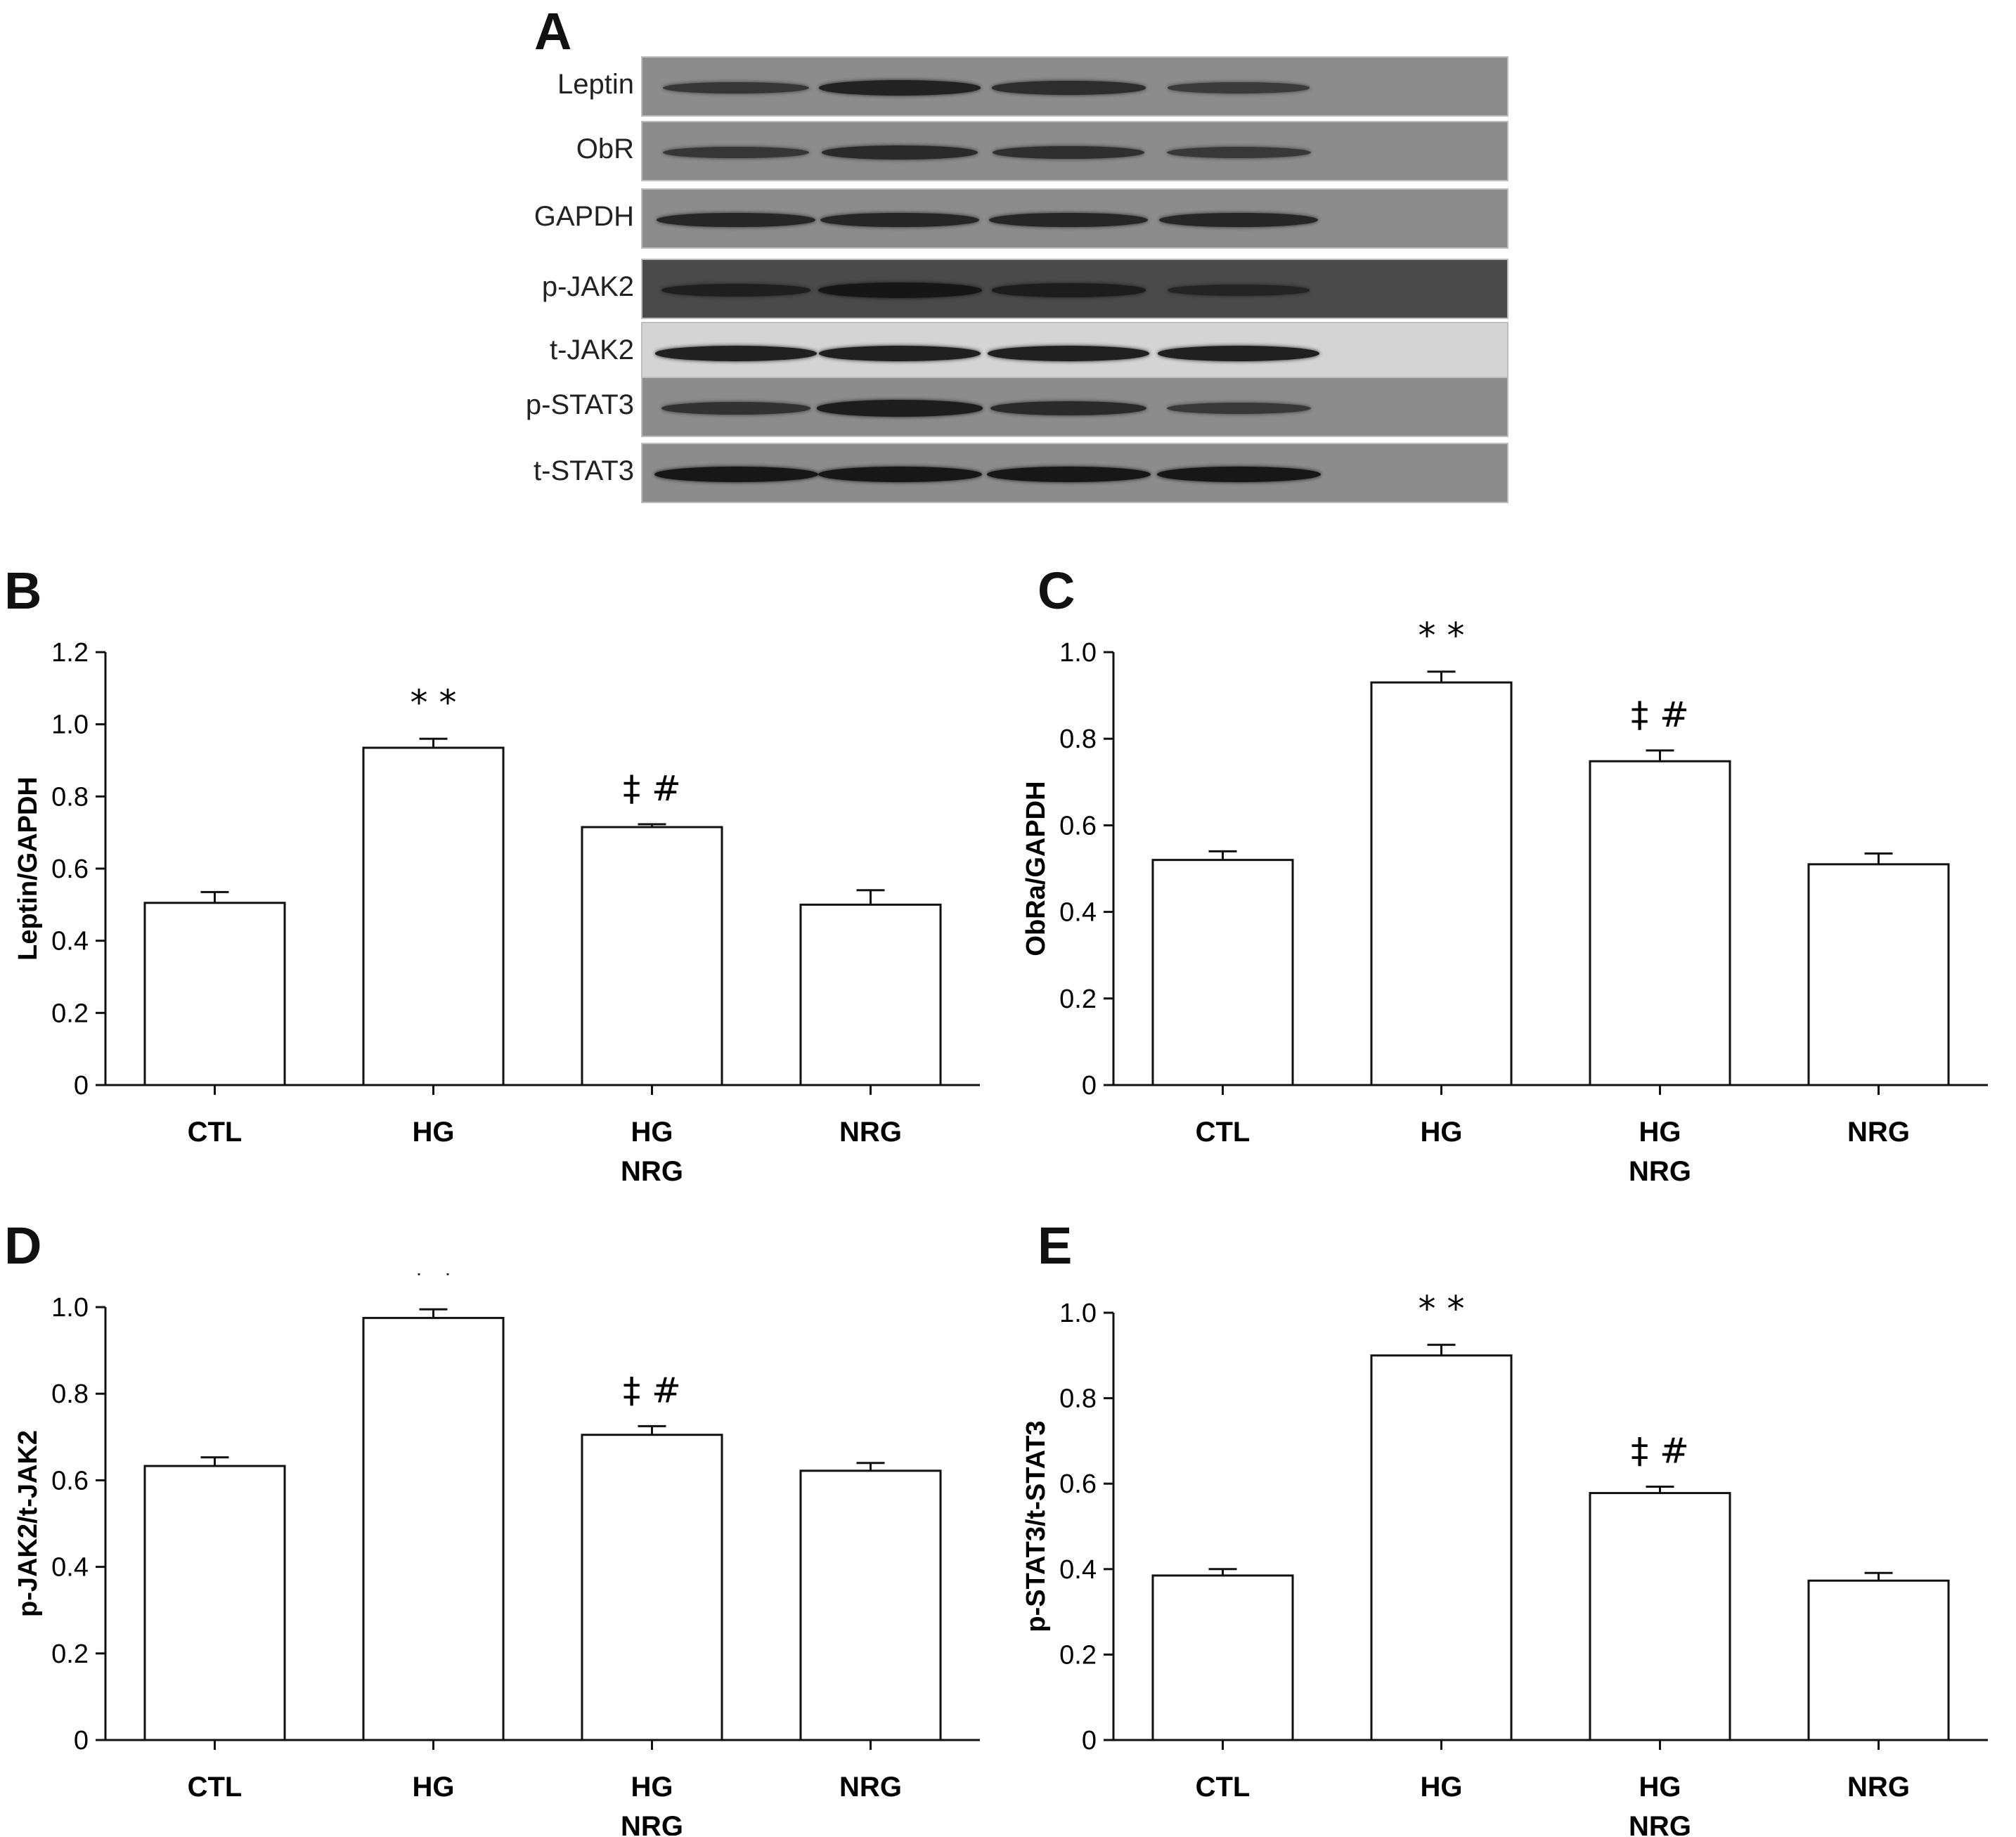 Image resolution: width=2016 pixels, height=1837 pixels. Describe the element at coordinates (553, 31) in the screenshot. I see `panel-letter-a: A` at that location.